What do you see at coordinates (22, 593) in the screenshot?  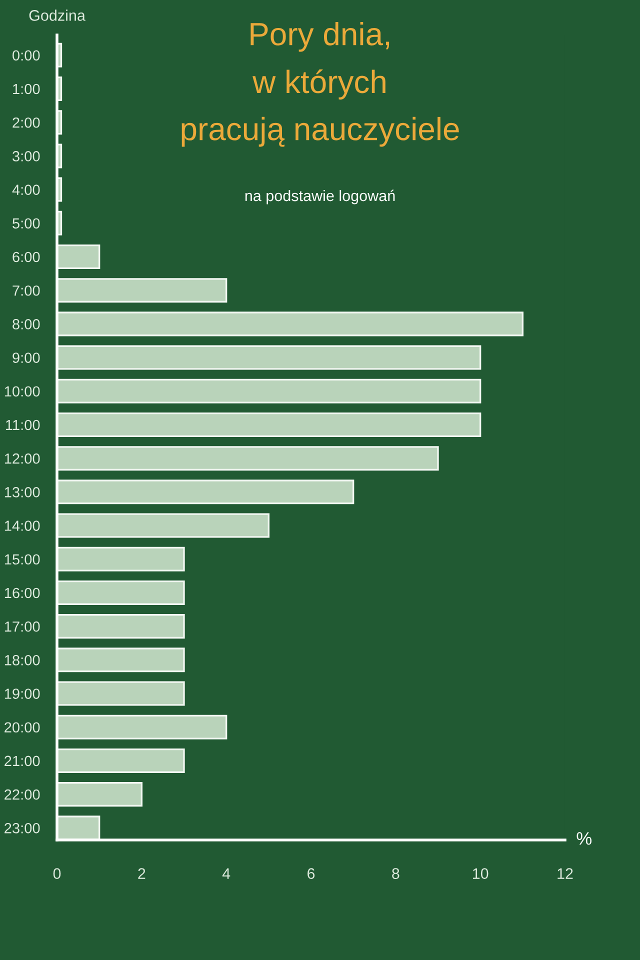 I see `y-tick-label: 16:00` at bounding box center [22, 593].